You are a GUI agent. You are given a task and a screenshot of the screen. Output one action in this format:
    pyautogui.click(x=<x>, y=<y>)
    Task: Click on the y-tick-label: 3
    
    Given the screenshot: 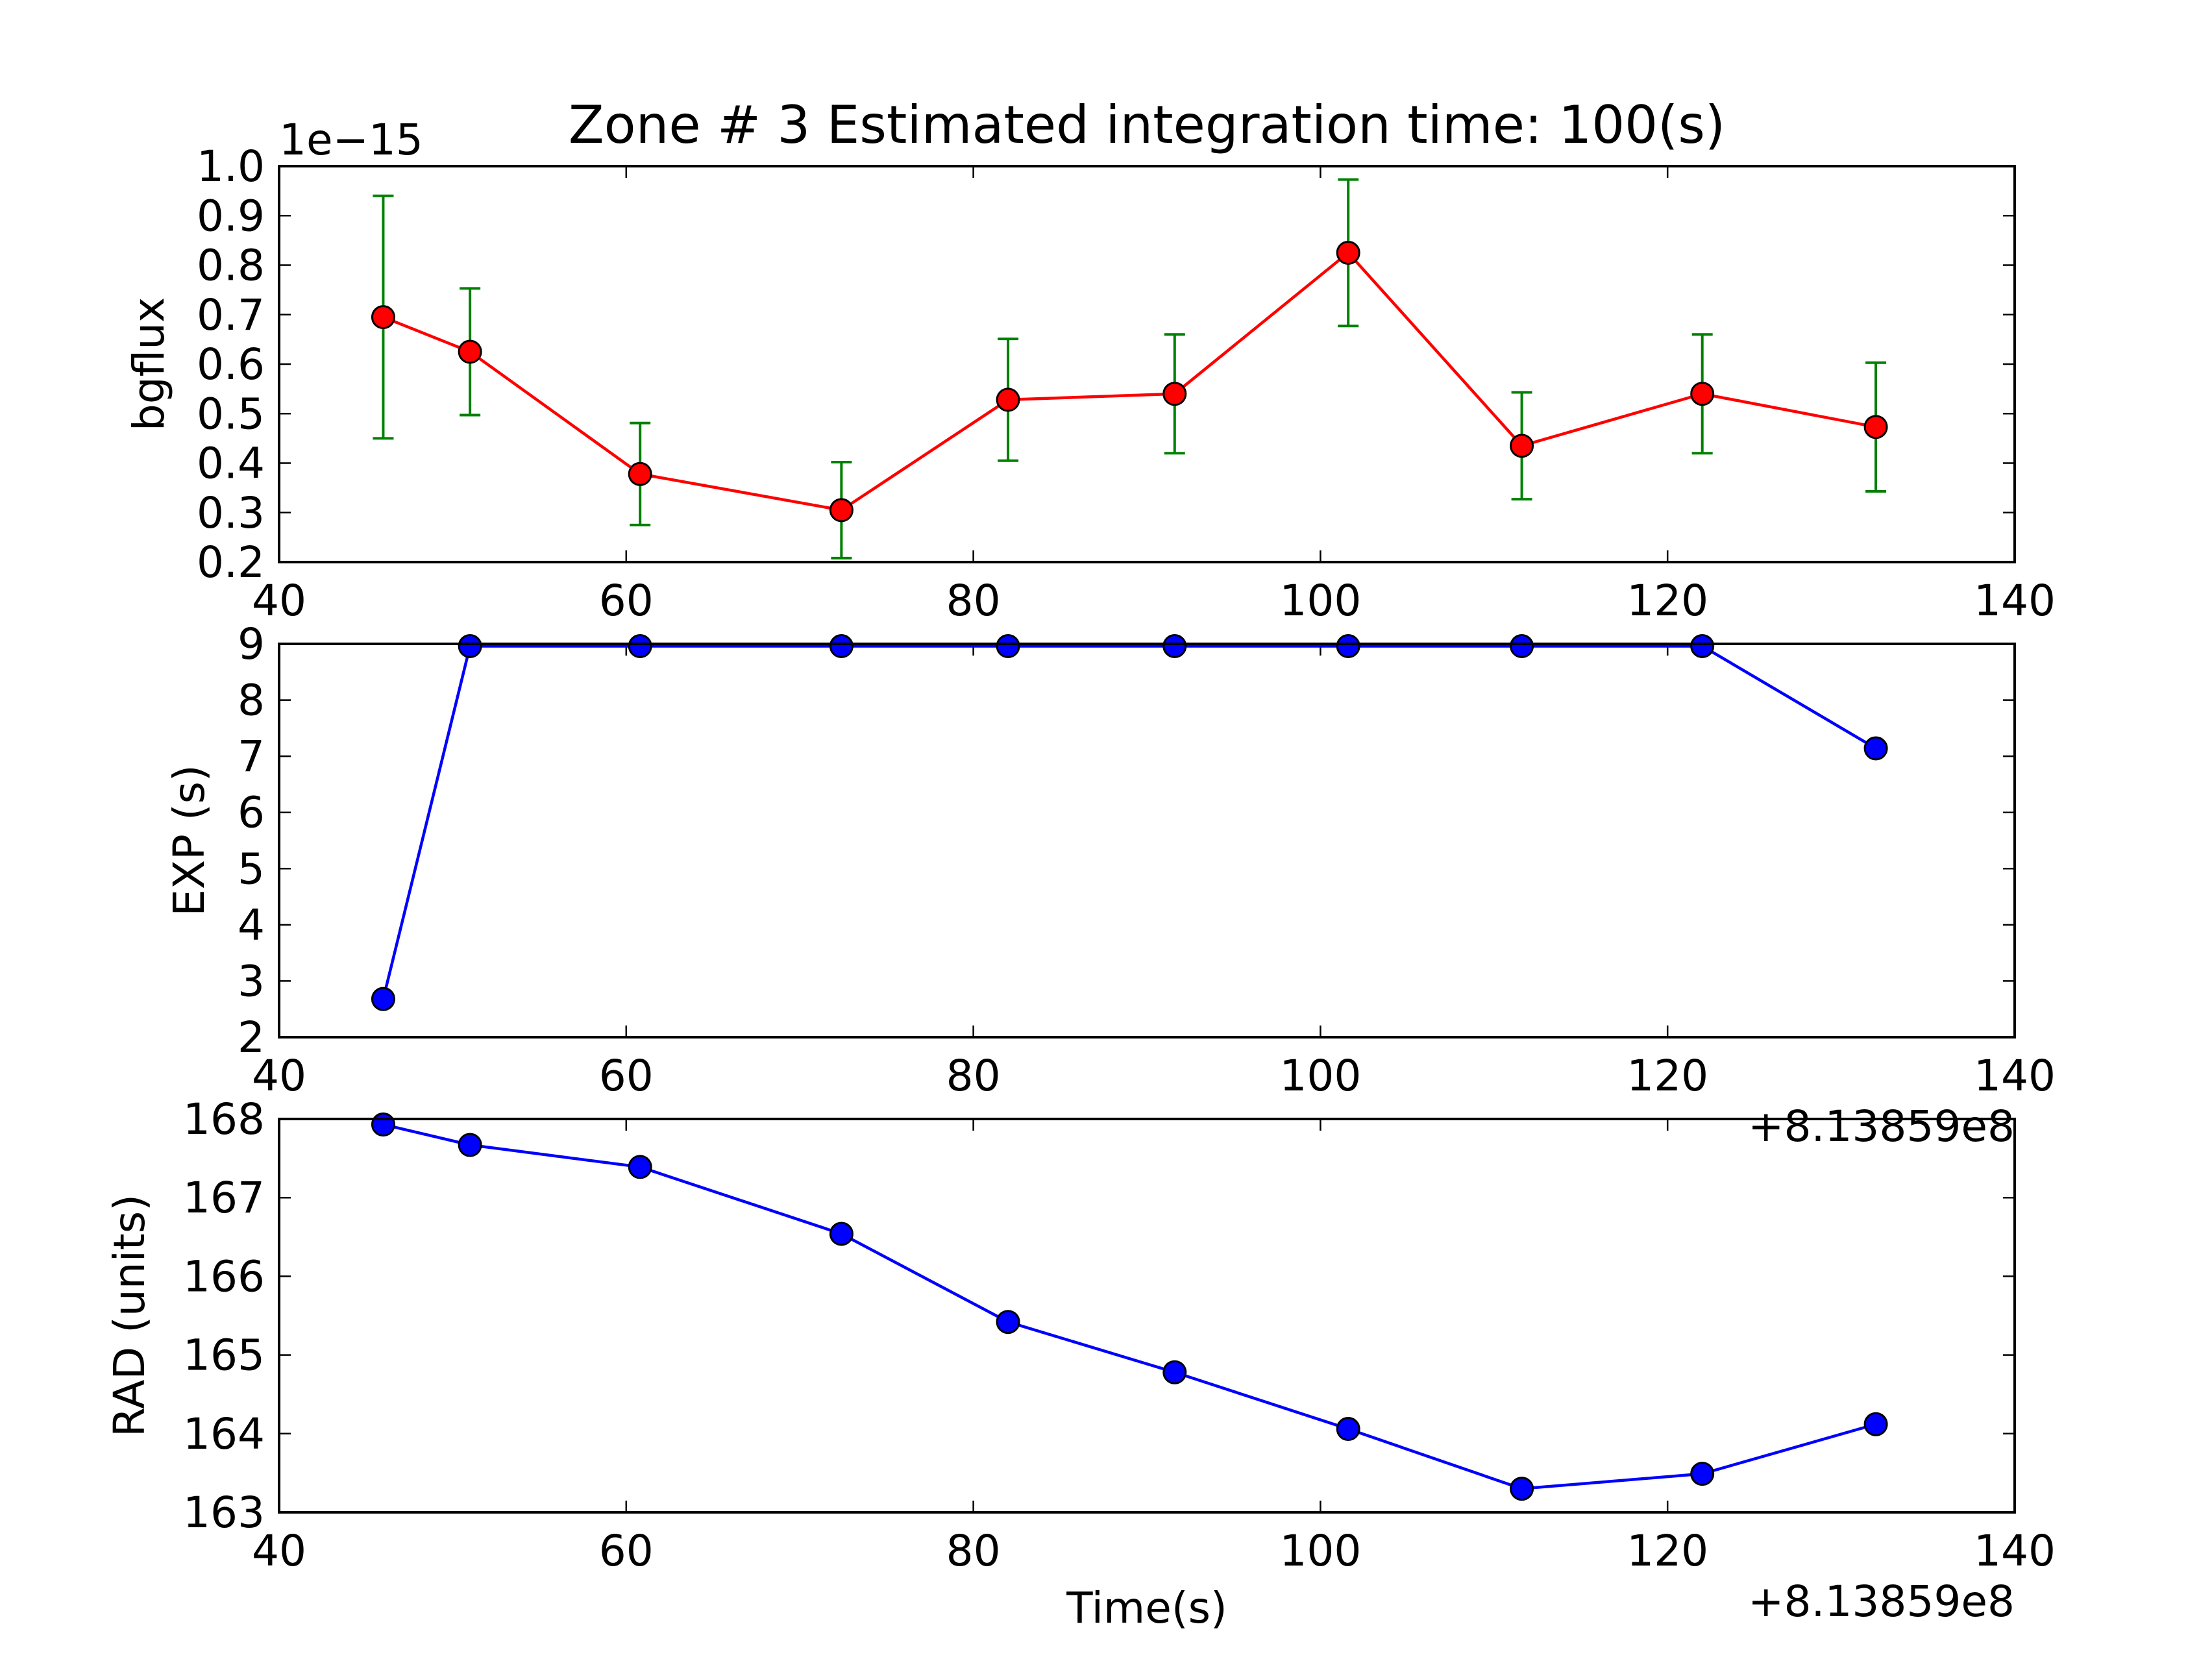 What is the action you would take?
    pyautogui.click(x=251, y=981)
    